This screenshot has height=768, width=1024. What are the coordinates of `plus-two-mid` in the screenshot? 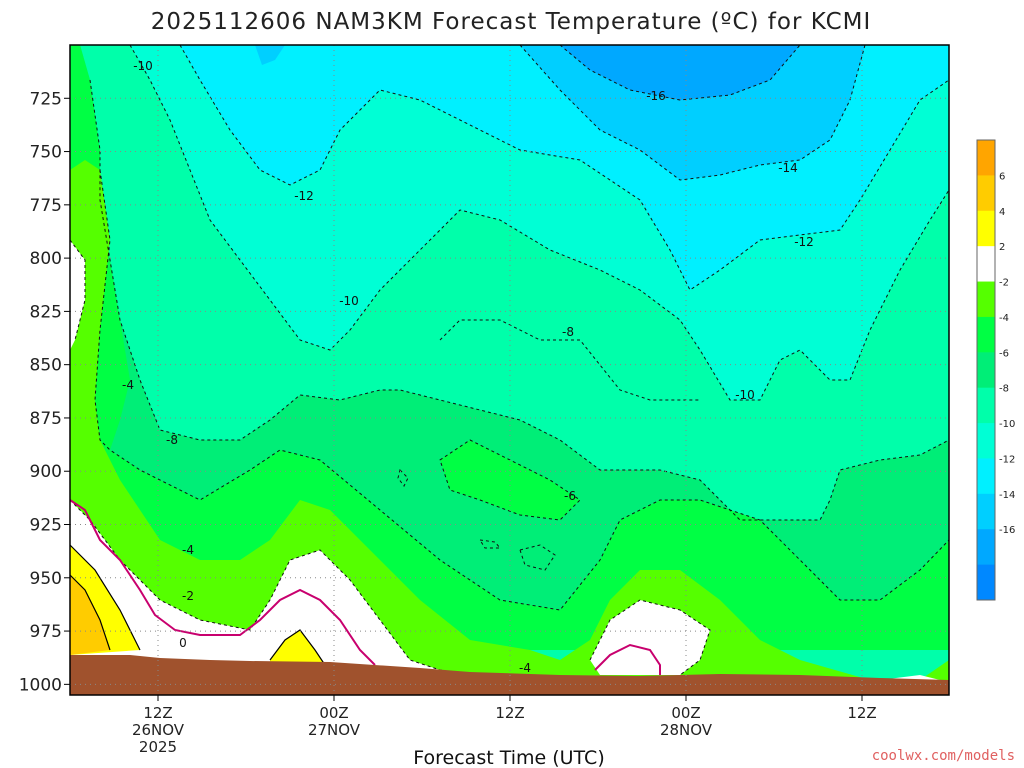 It's located at (297, 647).